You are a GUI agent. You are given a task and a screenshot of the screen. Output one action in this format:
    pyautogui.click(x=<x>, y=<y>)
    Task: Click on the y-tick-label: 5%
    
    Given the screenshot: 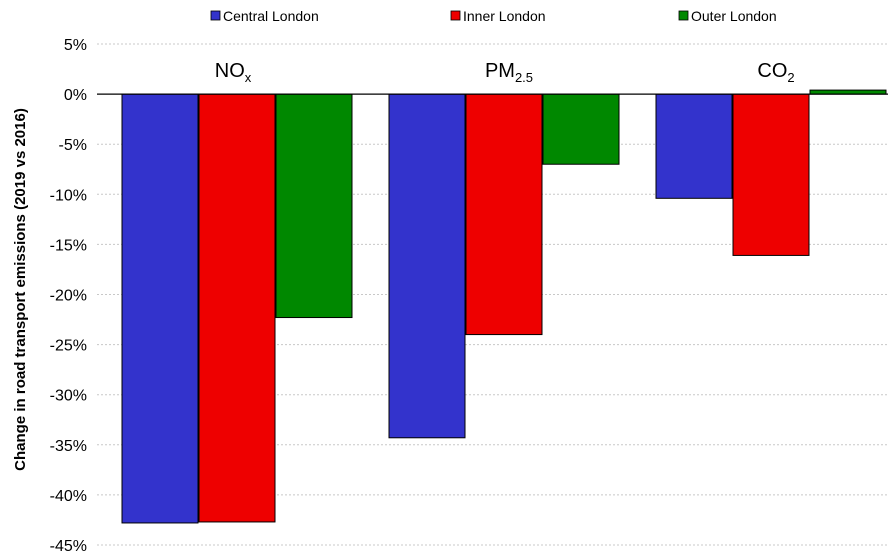 What is the action you would take?
    pyautogui.click(x=75, y=45)
    